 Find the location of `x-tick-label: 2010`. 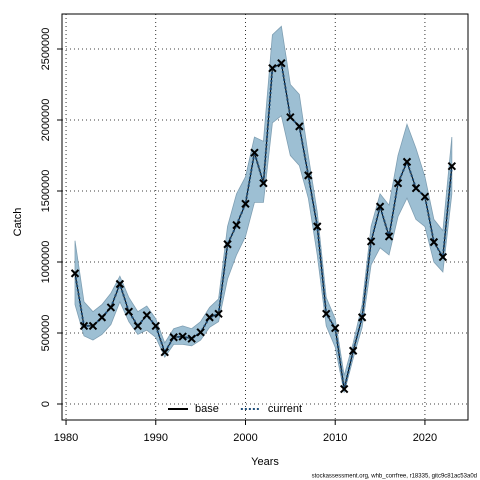

x-tick-label: 2010 is located at coordinates (335, 438).